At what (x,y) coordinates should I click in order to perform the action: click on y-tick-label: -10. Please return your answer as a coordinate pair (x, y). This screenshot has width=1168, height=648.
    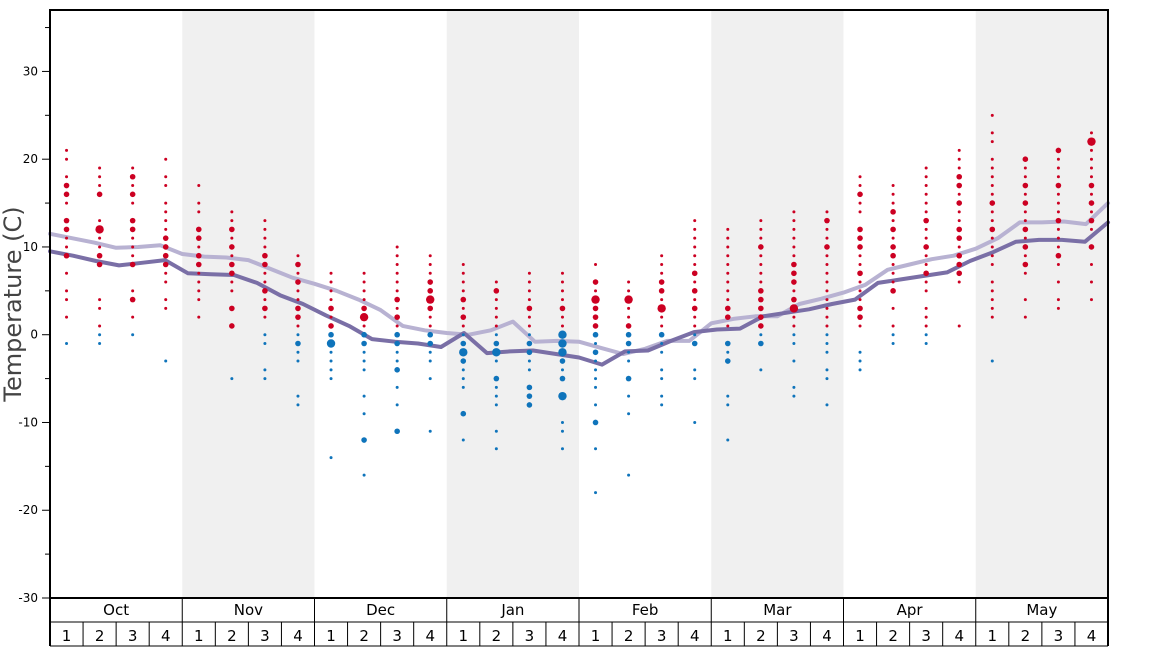
    Looking at the image, I should click on (28, 422).